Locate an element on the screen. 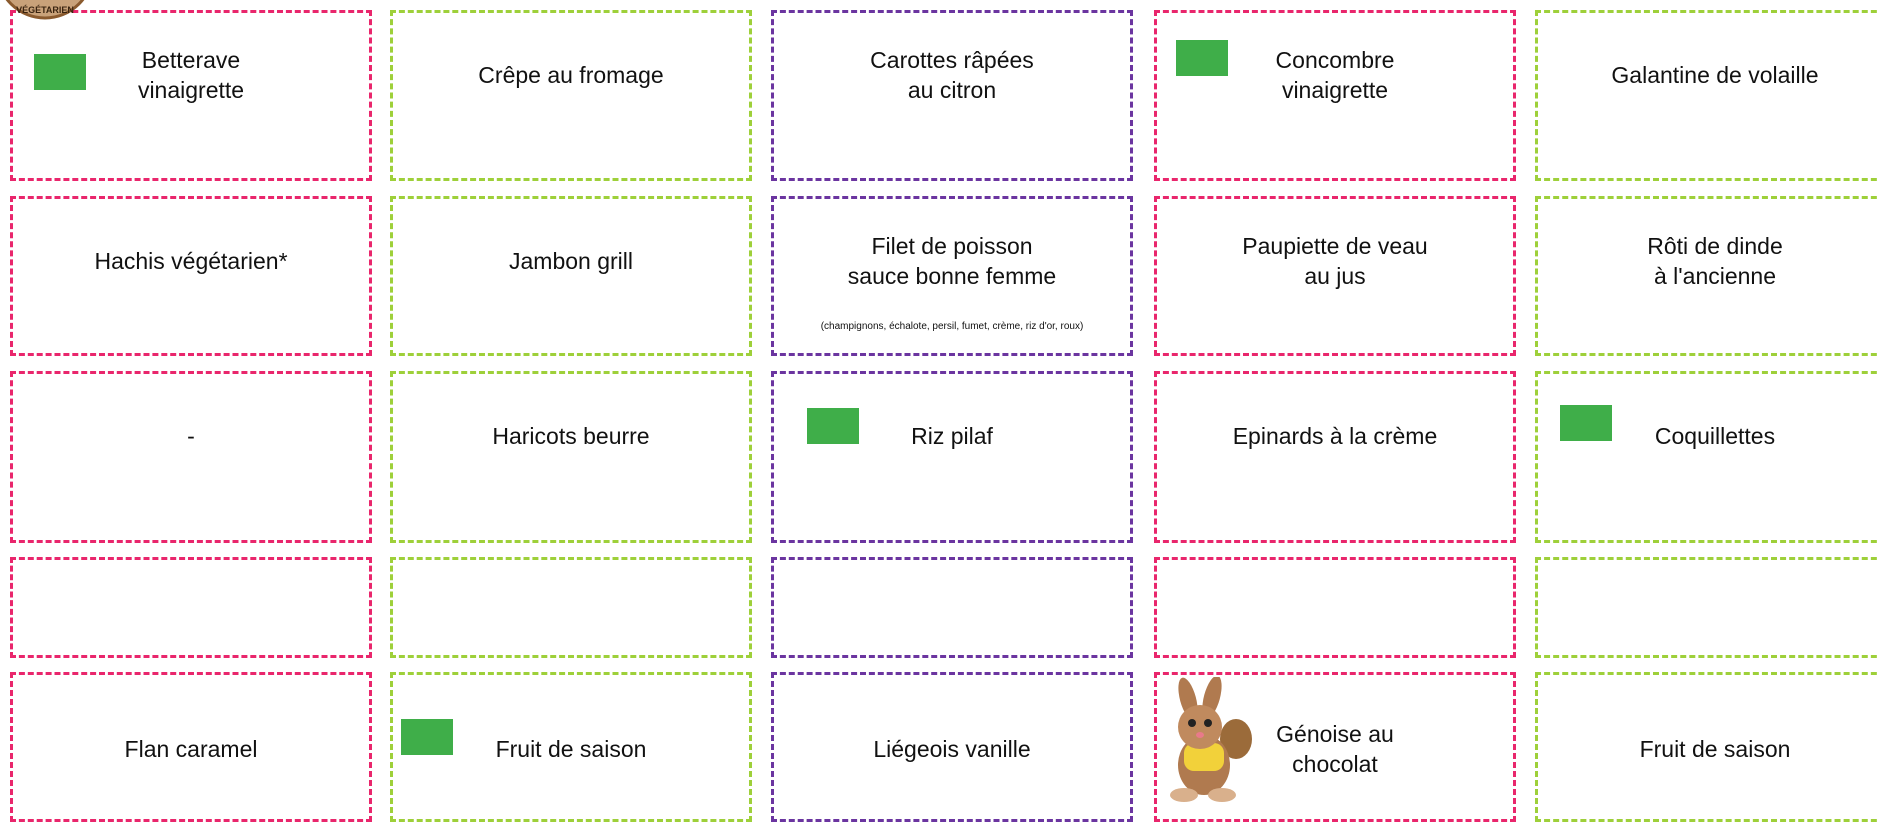 Image resolution: width=1879 pixels, height=822 pixels. menu-cell: Betterave vinaigrette is located at coordinates (191, 95).